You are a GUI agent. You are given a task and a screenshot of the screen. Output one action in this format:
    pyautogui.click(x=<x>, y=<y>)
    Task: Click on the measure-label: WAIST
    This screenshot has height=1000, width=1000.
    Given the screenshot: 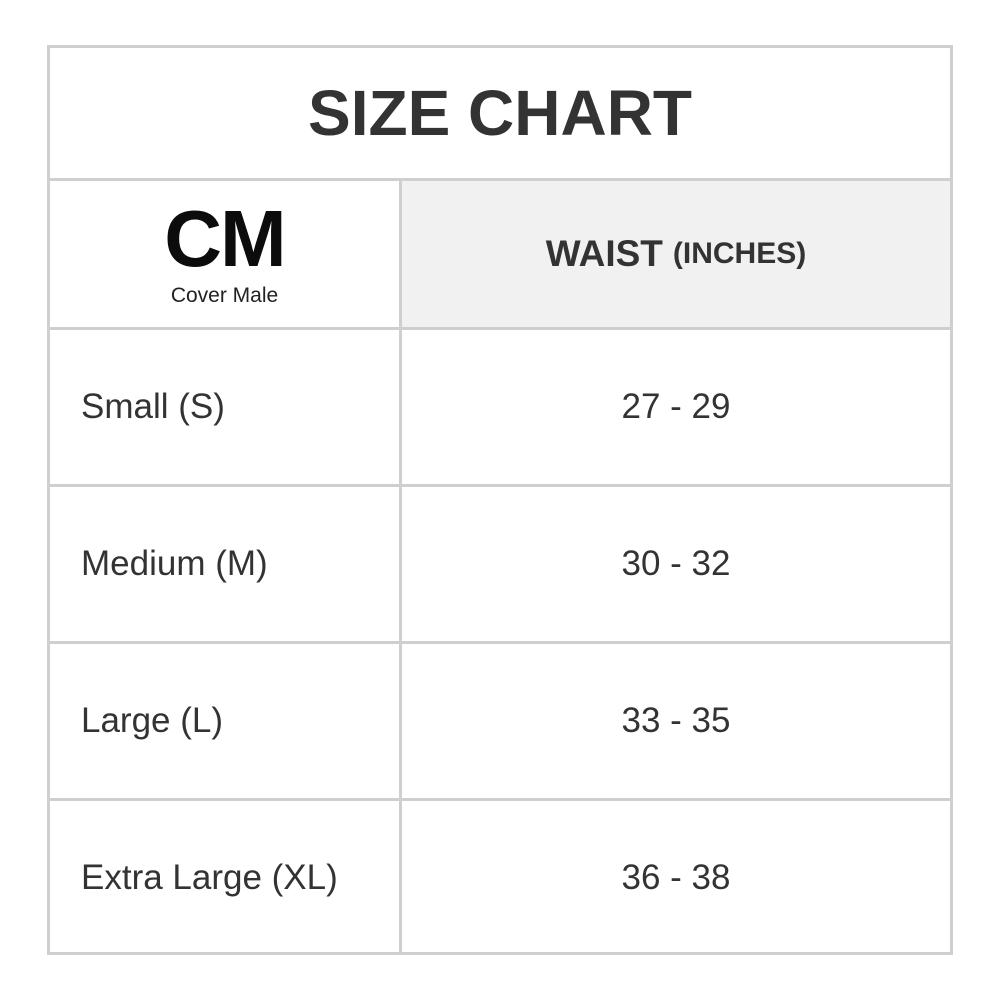 What is the action you would take?
    pyautogui.click(x=604, y=253)
    